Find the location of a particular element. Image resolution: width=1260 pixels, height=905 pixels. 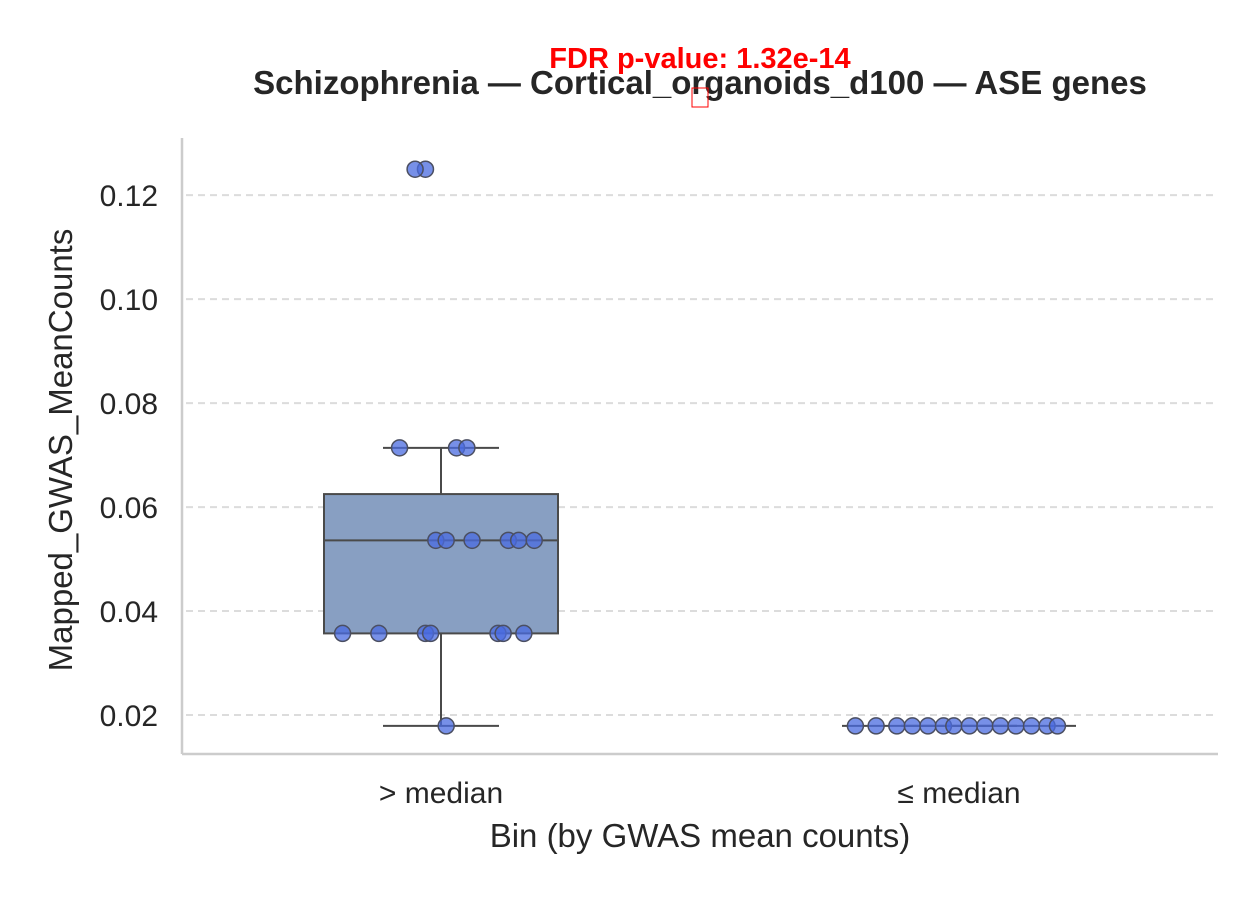

x-tick-labels: > median ≤ median is located at coordinates (700, 793).